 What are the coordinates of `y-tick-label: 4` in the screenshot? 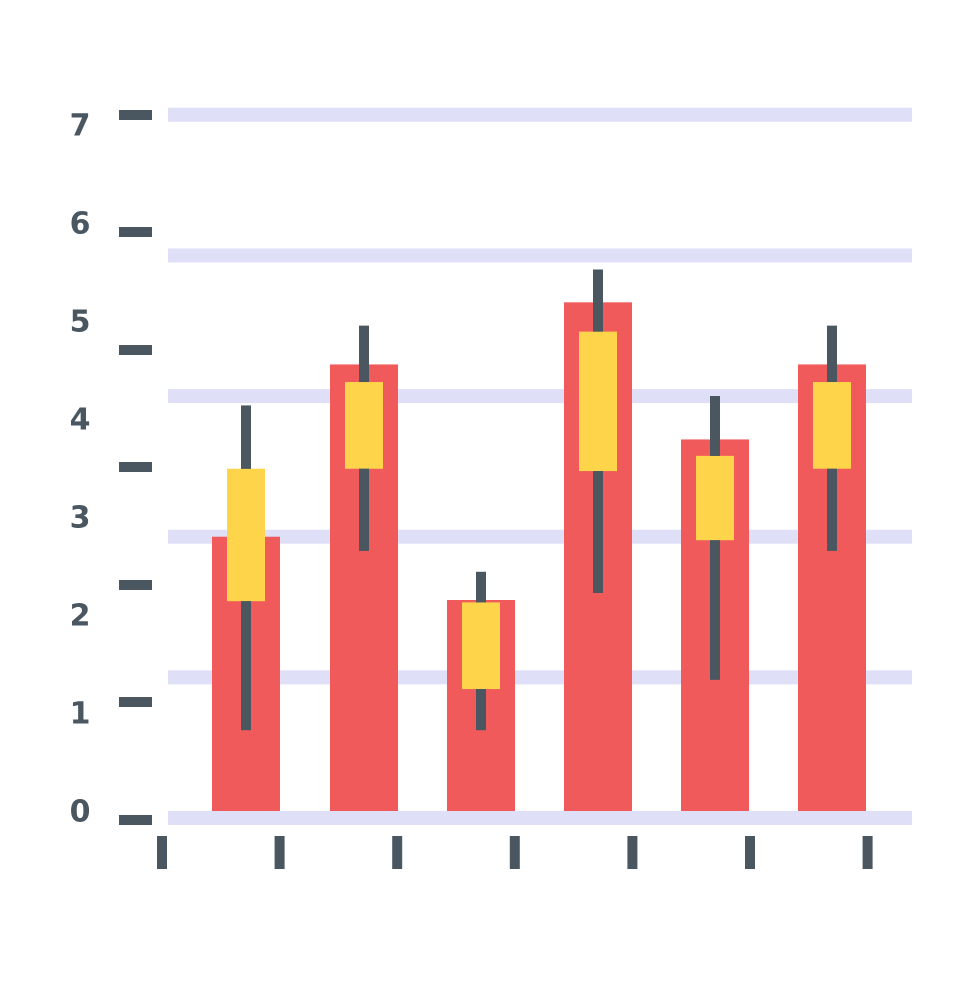 It's located at (80, 420).